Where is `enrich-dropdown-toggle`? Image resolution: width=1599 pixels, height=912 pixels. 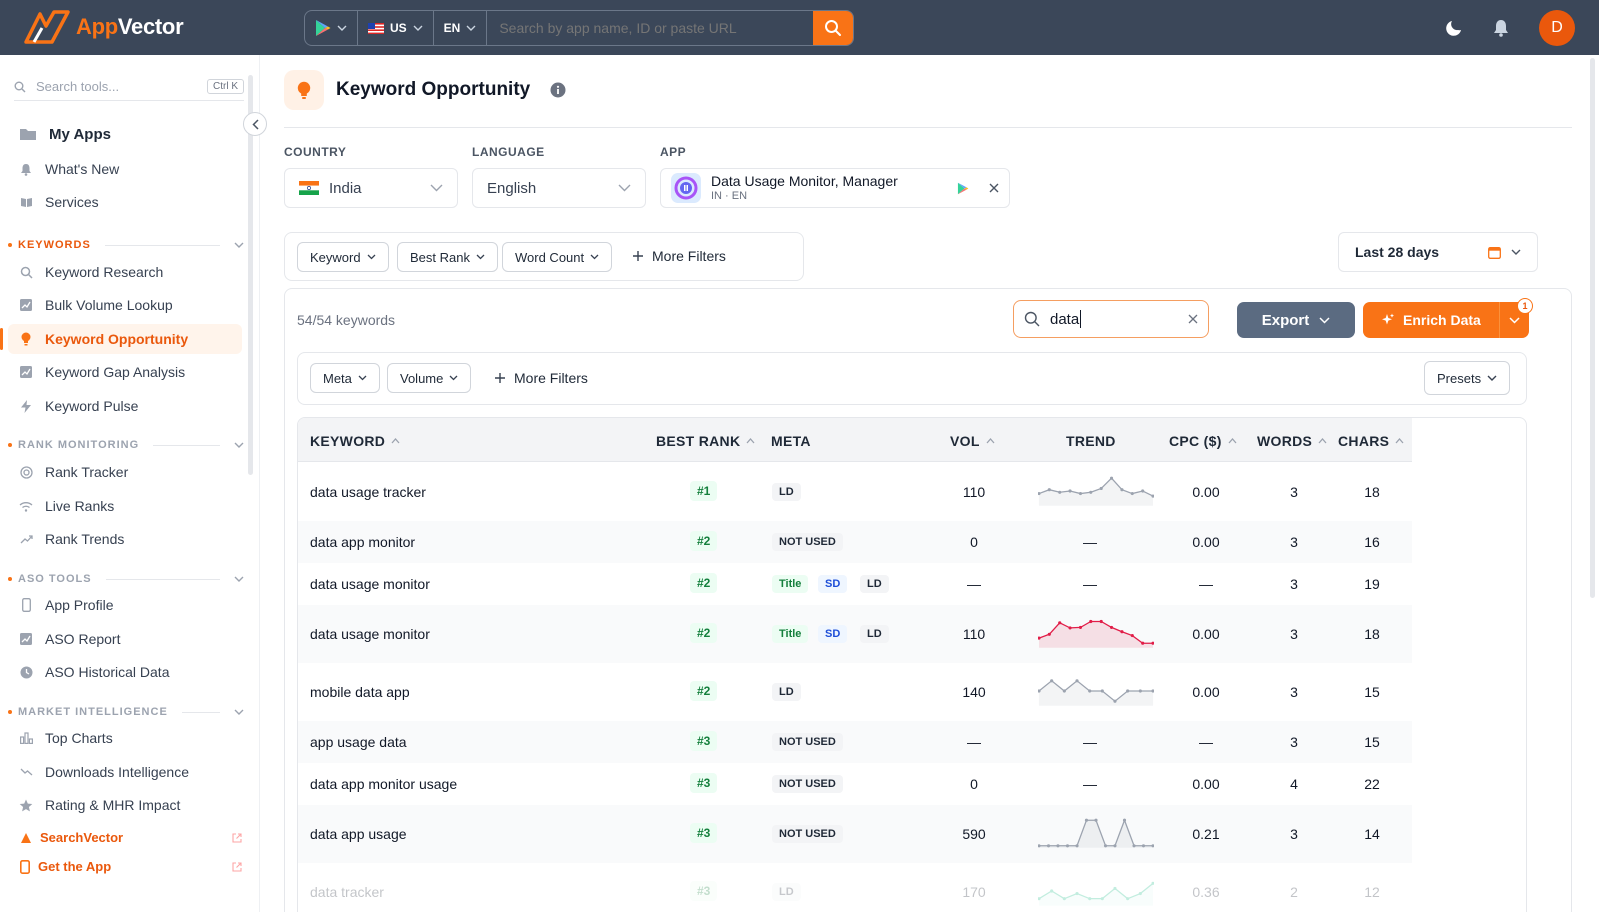
enrich-dropdown-toggle is located at coordinates (1514, 320).